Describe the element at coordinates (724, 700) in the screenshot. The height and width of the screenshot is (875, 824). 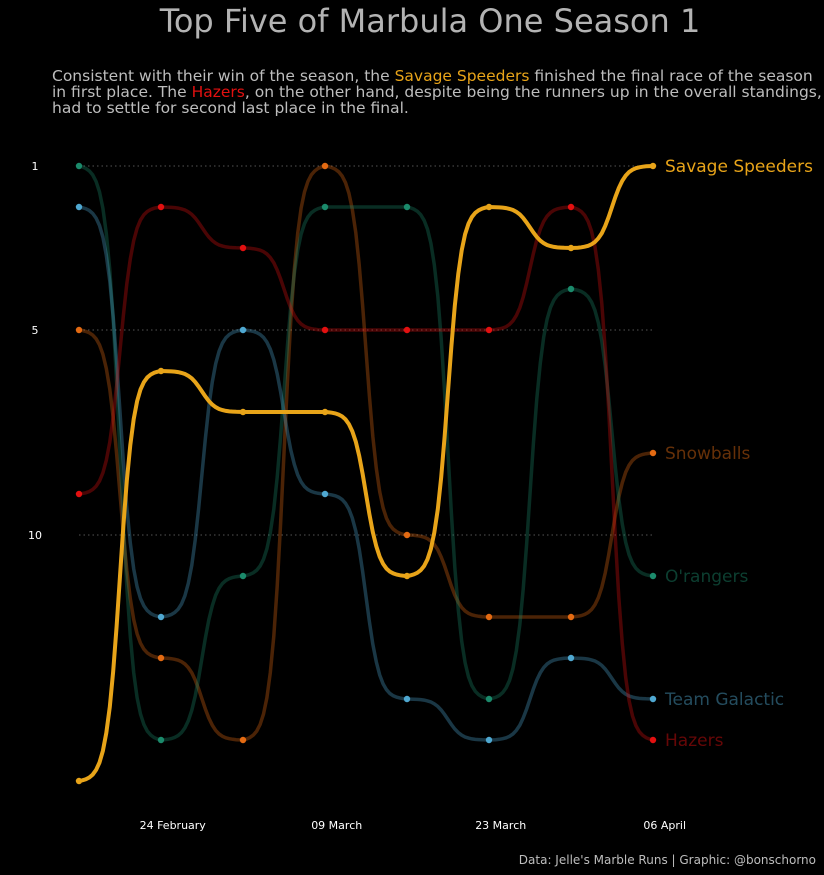
I see `series-label-team-galactic: Team Galactic` at that location.